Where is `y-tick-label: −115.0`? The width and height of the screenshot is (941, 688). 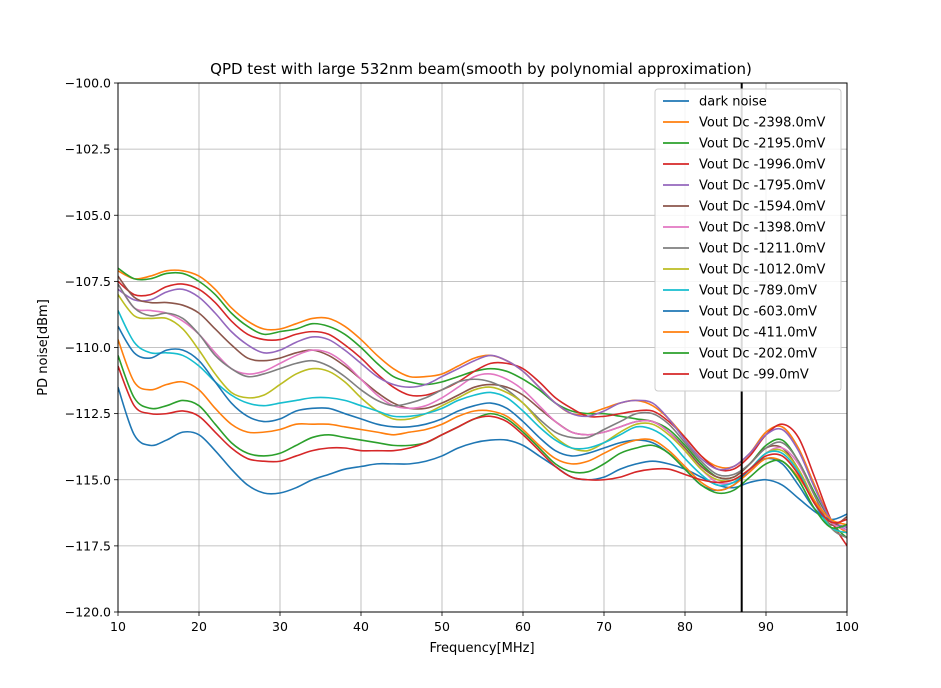
y-tick-label: −115.0 is located at coordinates (88, 479).